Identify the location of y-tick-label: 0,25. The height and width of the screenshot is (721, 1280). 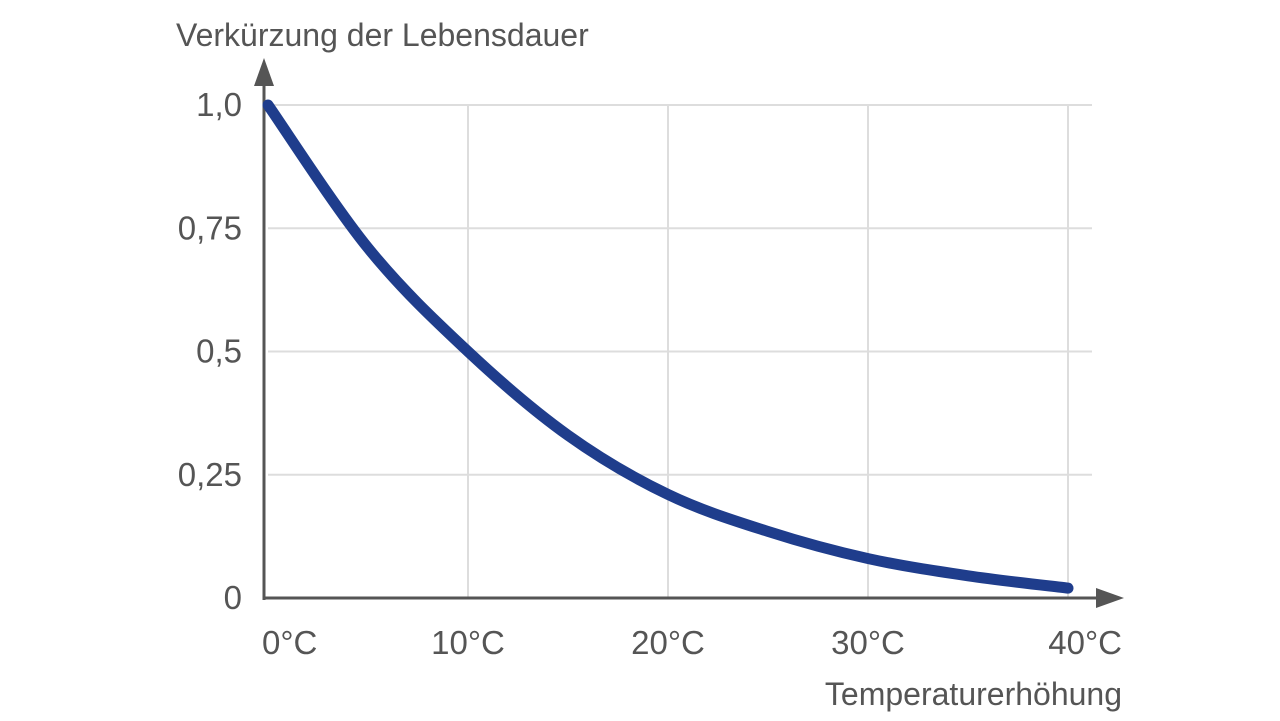
(210, 474).